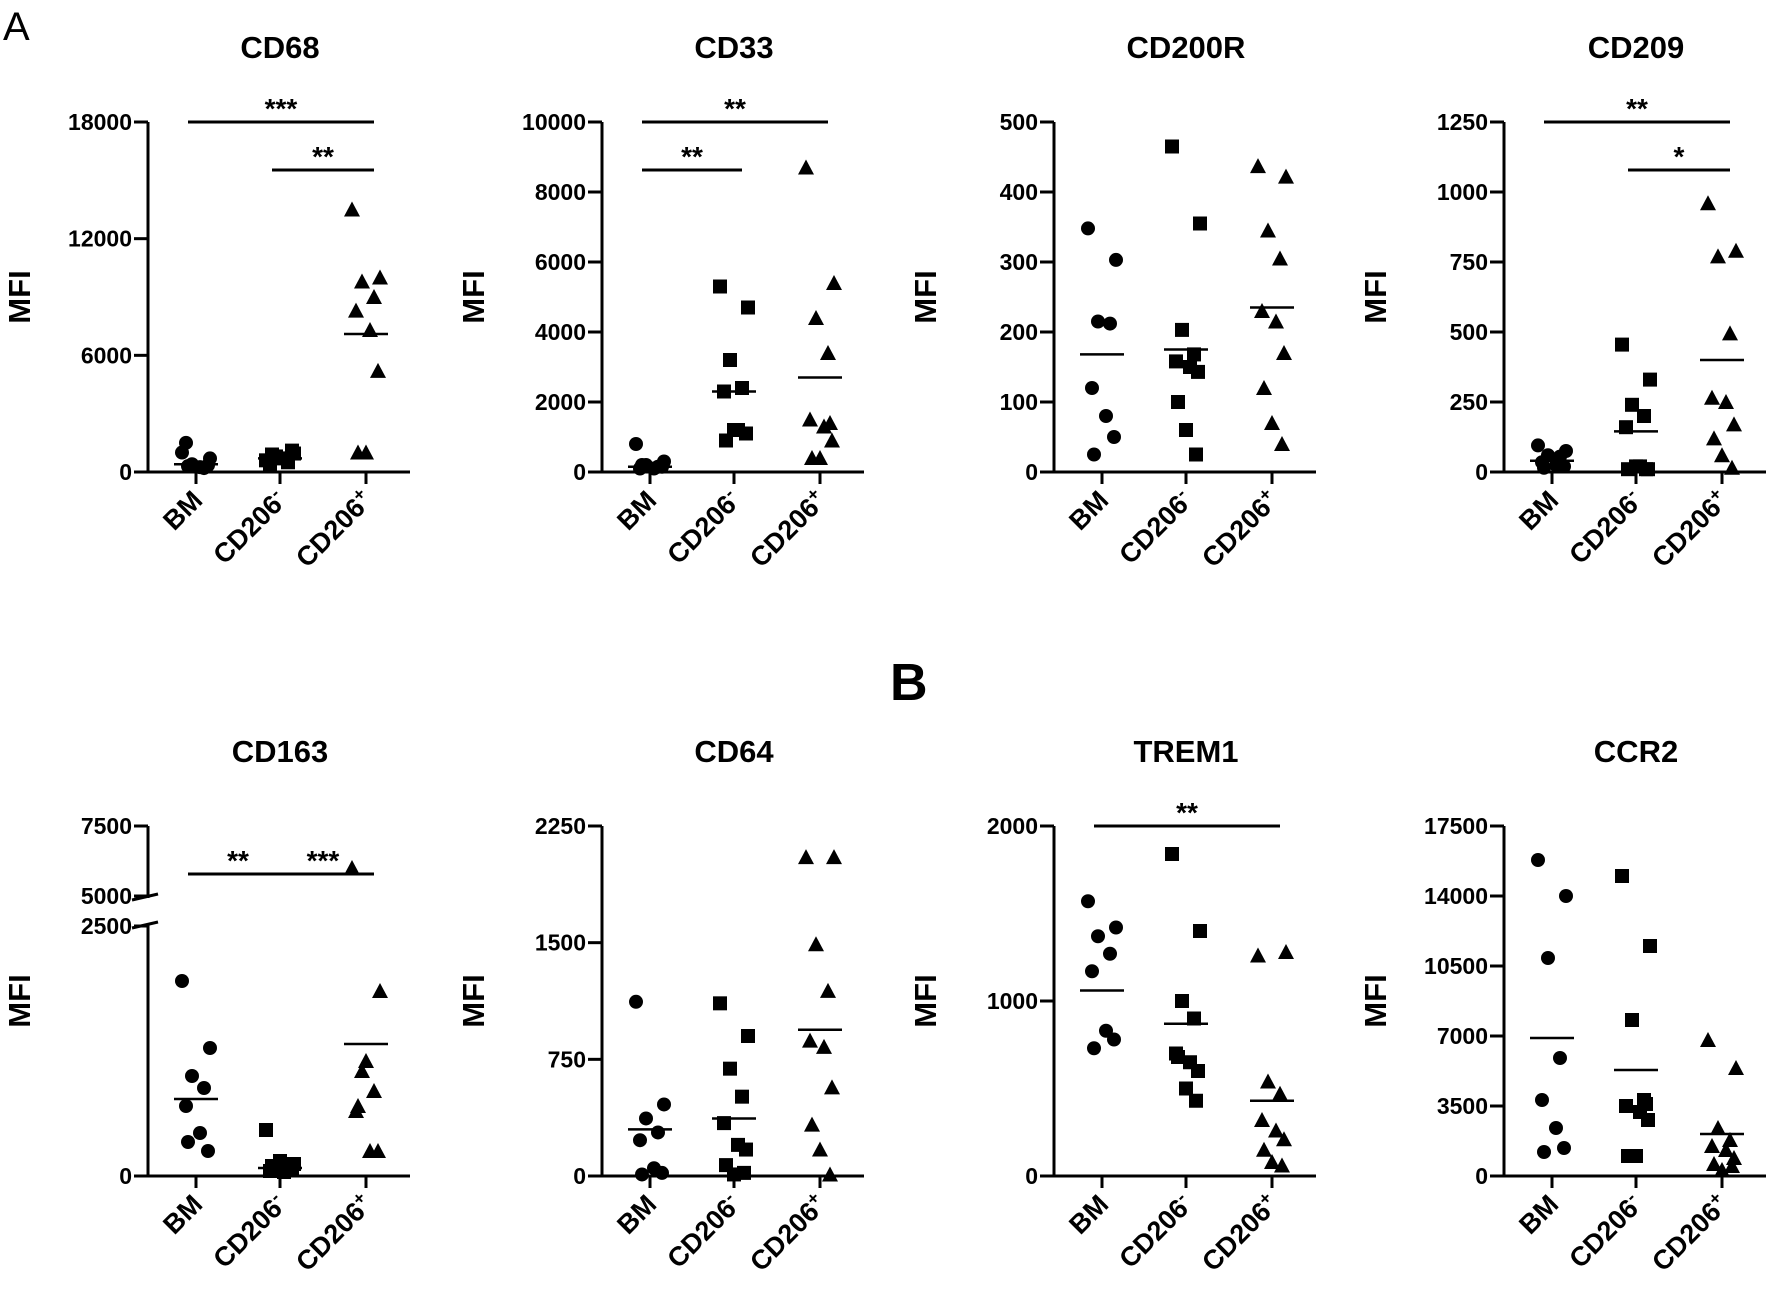 The image size is (1773, 1312). What do you see at coordinates (1012, 826) in the screenshot?
I see `y-tick-label: 2000` at bounding box center [1012, 826].